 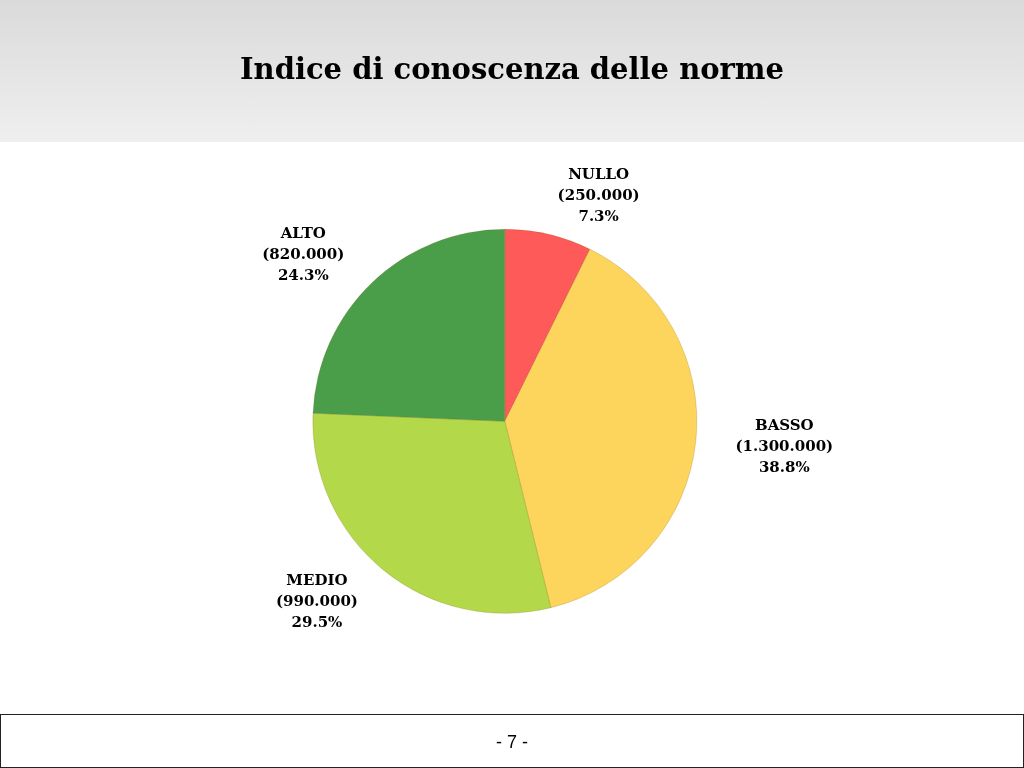 I want to click on slice-label: MEDIO, so click(x=317, y=579).